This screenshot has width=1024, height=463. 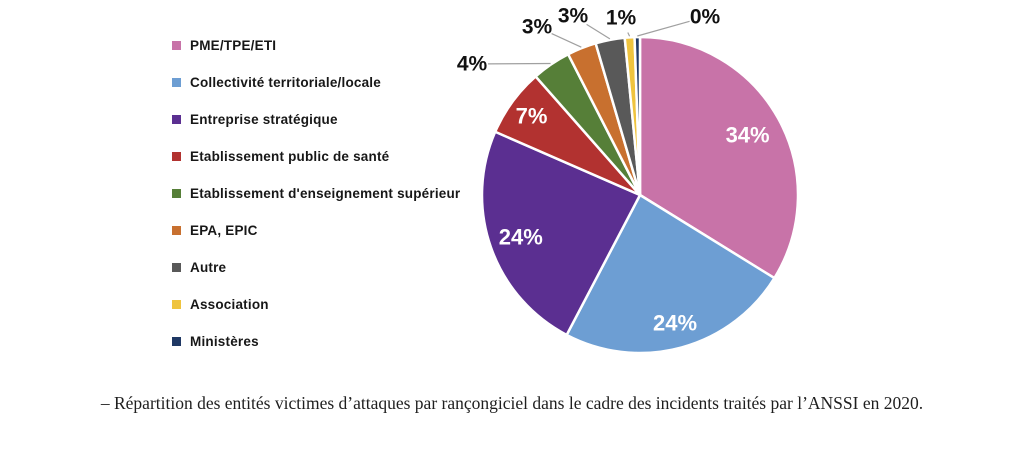 I want to click on pie-percent-label: 1%, so click(x=621, y=18).